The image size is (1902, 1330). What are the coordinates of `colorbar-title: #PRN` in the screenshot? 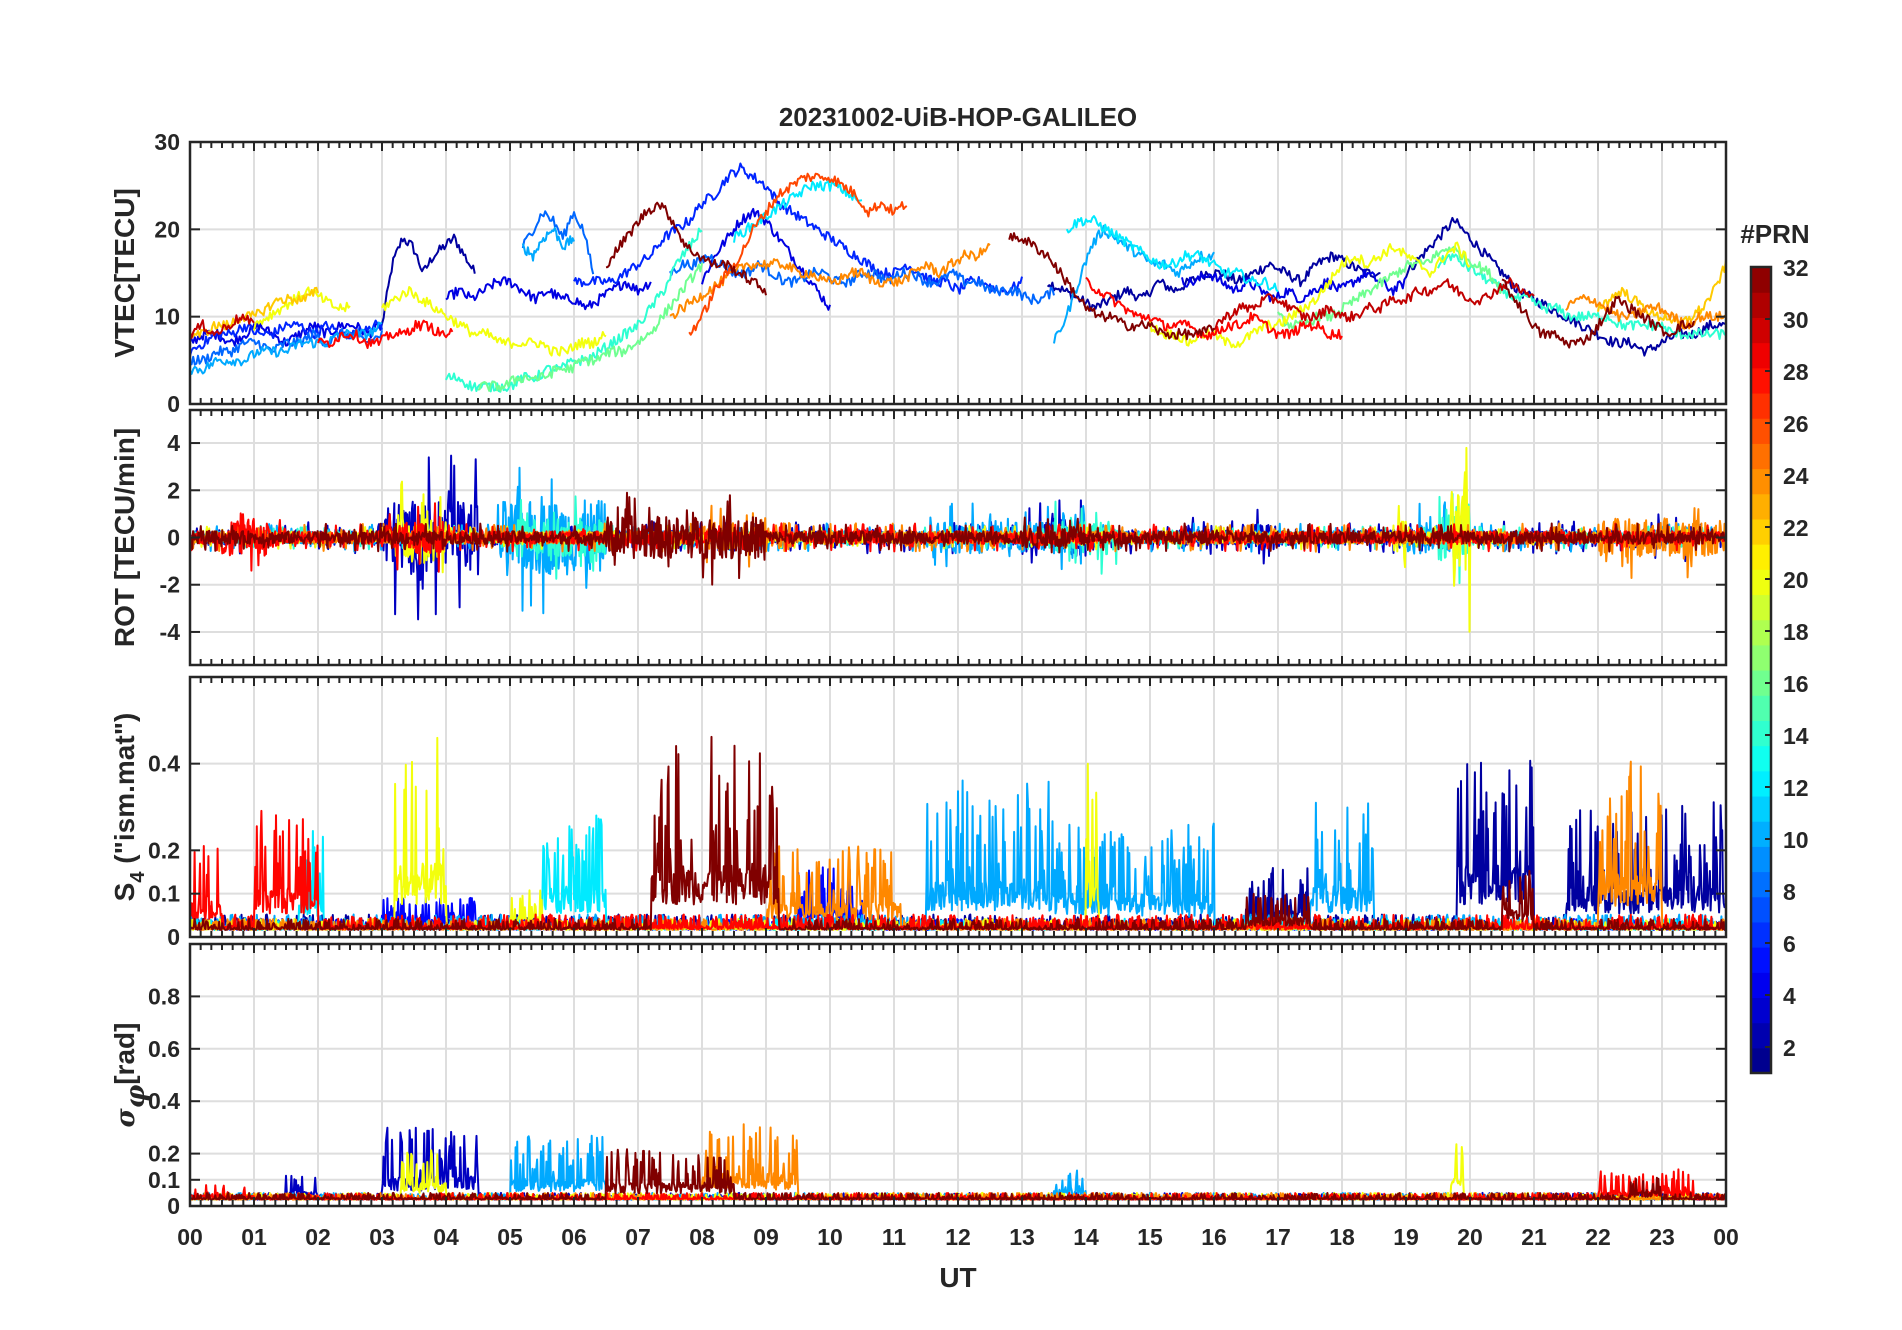 It's located at (1774, 234).